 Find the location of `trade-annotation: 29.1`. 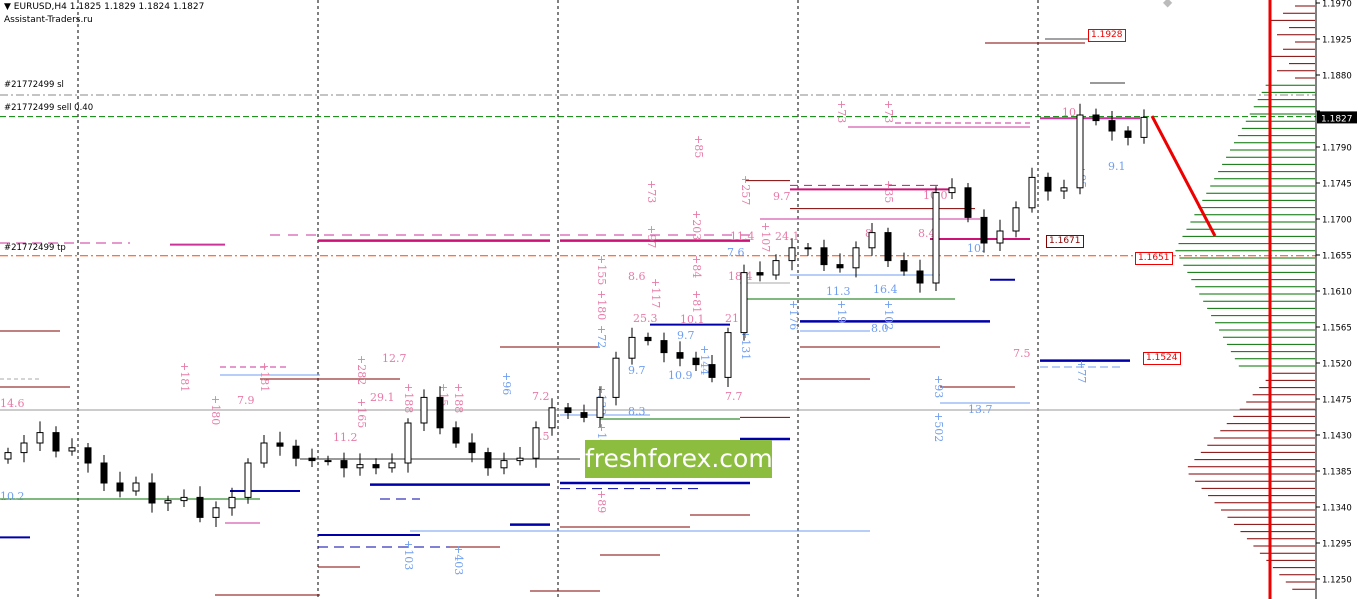

trade-annotation: 29.1 is located at coordinates (382, 397).